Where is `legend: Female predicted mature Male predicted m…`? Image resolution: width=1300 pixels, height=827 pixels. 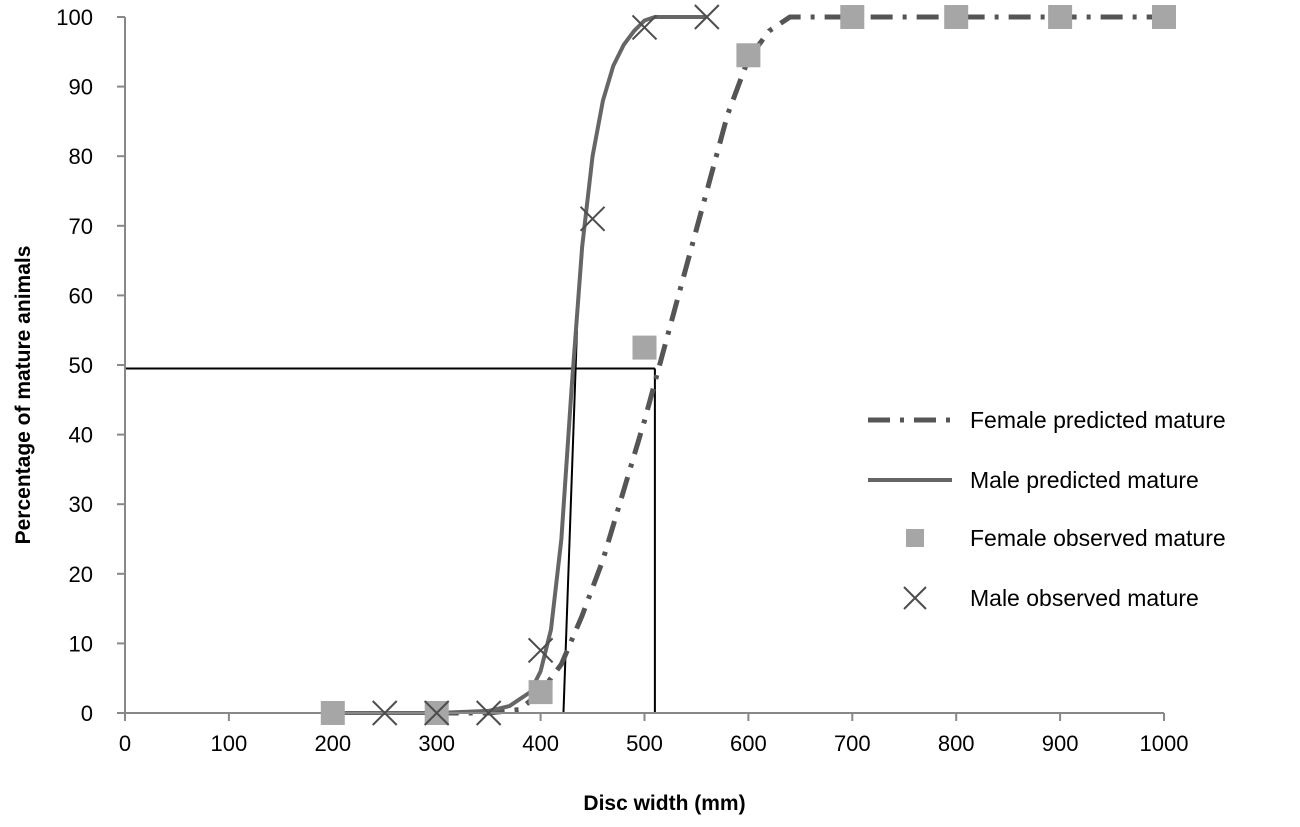
legend: Female predicted mature Male predicted m… is located at coordinates (1047, 509).